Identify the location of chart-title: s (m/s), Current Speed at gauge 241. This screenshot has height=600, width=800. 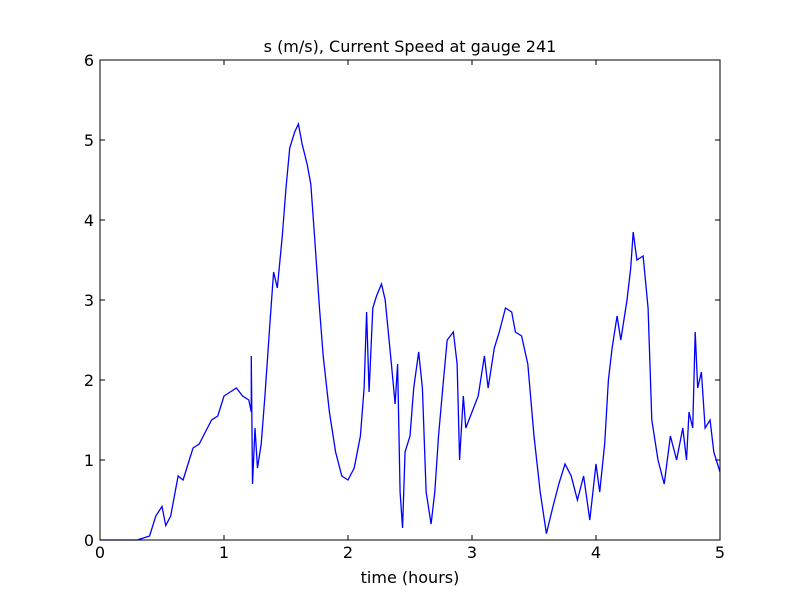
(410, 46).